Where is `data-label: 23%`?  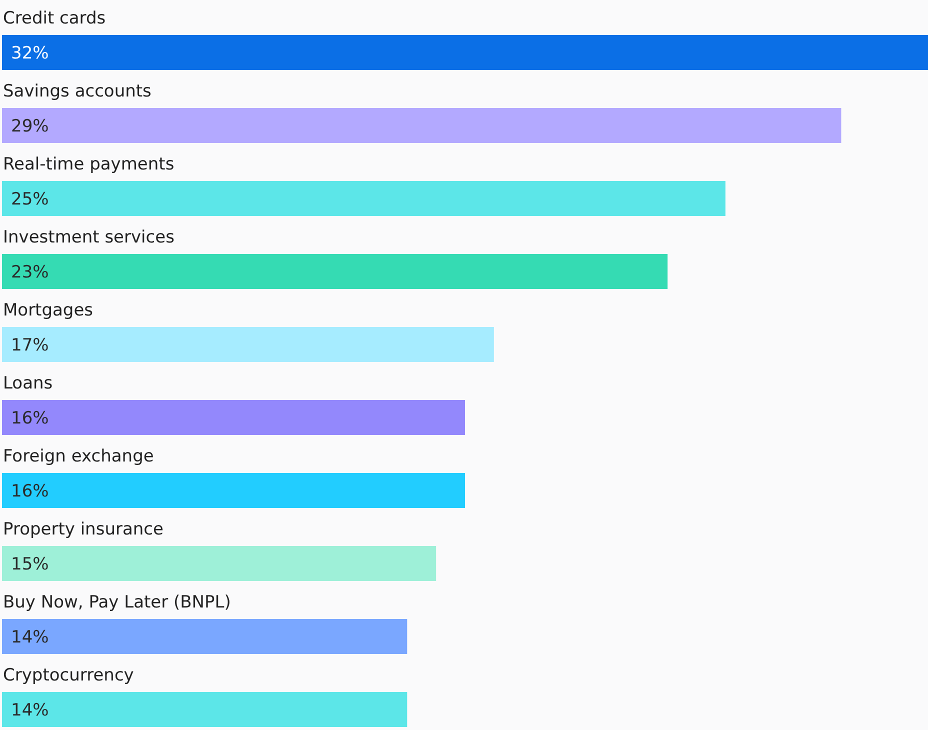
data-label: 23% is located at coordinates (30, 272).